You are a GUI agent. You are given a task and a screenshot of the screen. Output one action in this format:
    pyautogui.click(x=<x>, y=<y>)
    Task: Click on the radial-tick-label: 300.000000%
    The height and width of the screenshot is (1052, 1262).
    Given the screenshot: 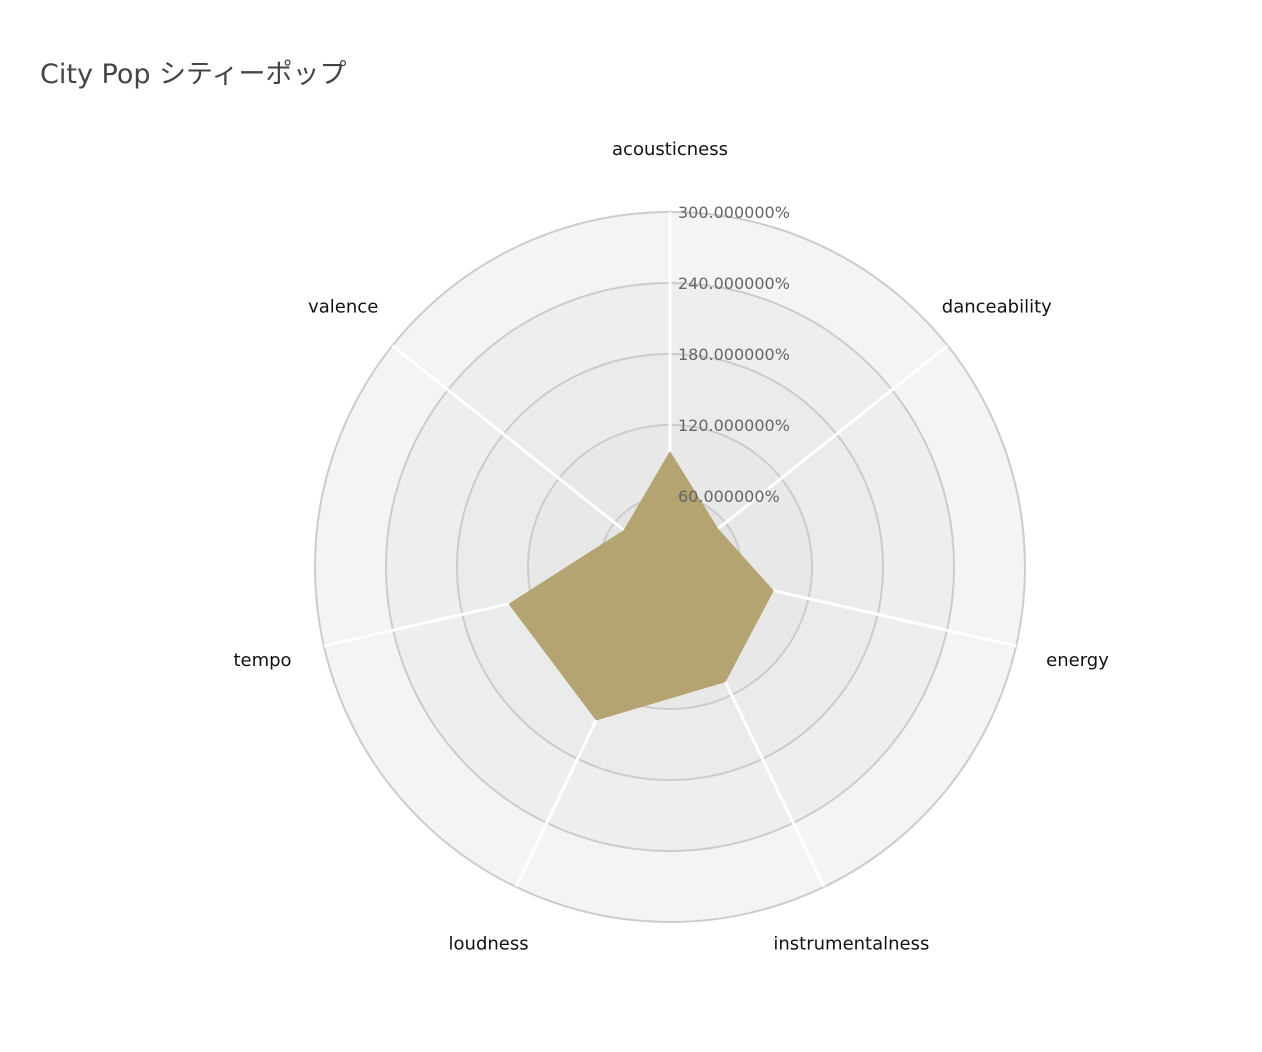 What is the action you would take?
    pyautogui.click(x=734, y=212)
    